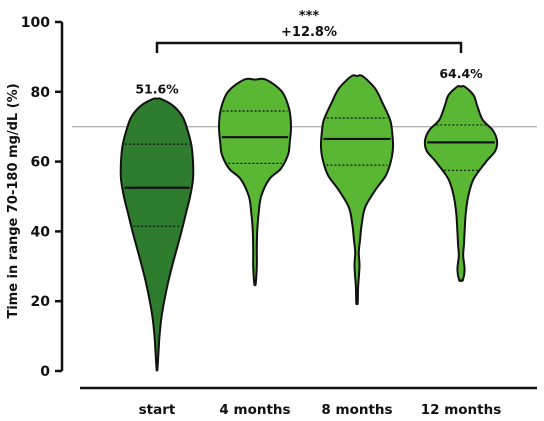 Image resolution: width=544 pixels, height=421 pixels. What do you see at coordinates (461, 410) in the screenshot?
I see `x-tick-label: 12 months` at bounding box center [461, 410].